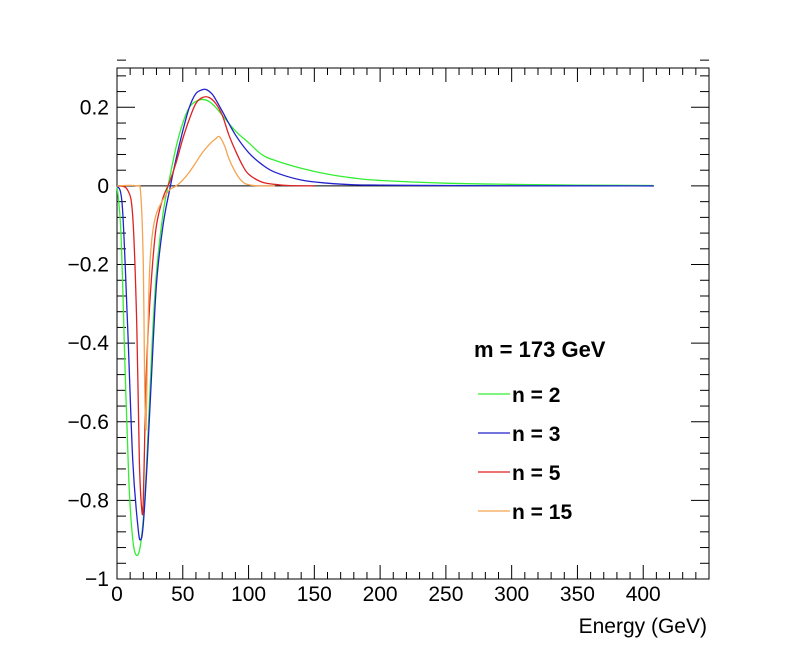 The height and width of the screenshot is (666, 788). I want to click on x-tick-label: 100, so click(248, 594).